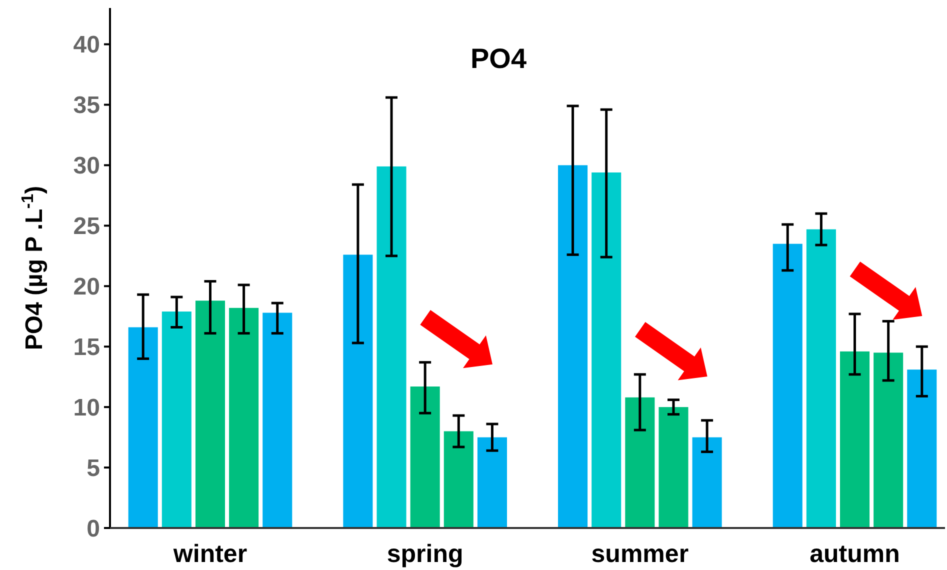 This screenshot has height=570, width=947. Describe the element at coordinates (86, 106) in the screenshot. I see `y-tick-label: 35` at that location.